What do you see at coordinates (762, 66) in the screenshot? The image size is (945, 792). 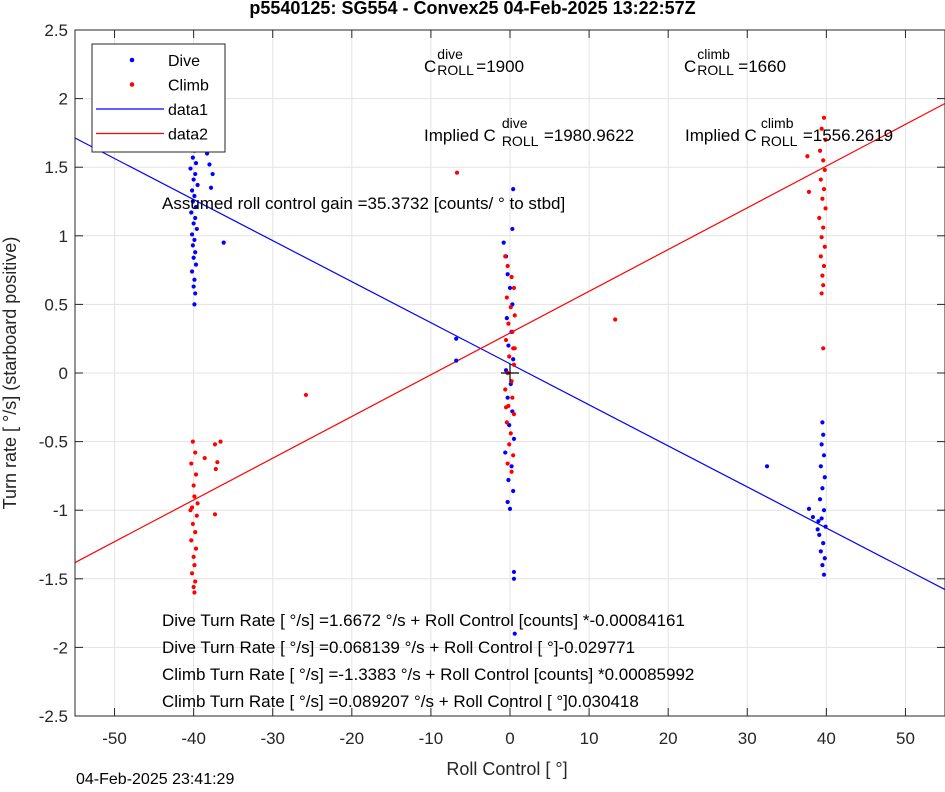 I see `c-climb-value: =1660` at bounding box center [762, 66].